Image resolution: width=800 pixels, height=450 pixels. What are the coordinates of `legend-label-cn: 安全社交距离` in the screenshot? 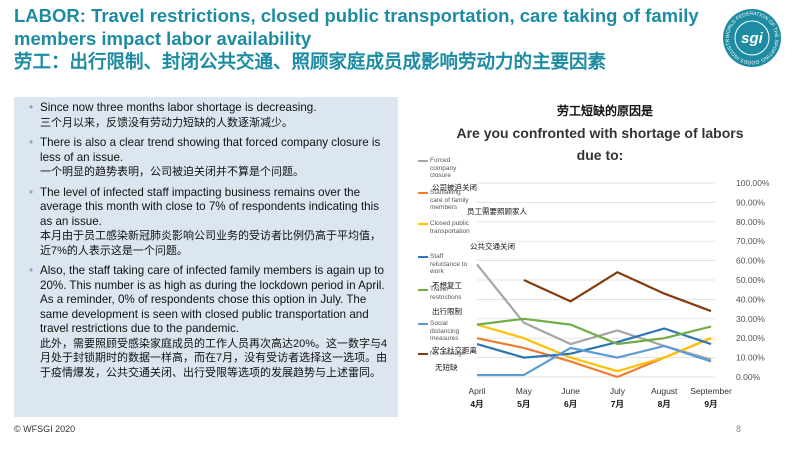 It's located at (454, 350).